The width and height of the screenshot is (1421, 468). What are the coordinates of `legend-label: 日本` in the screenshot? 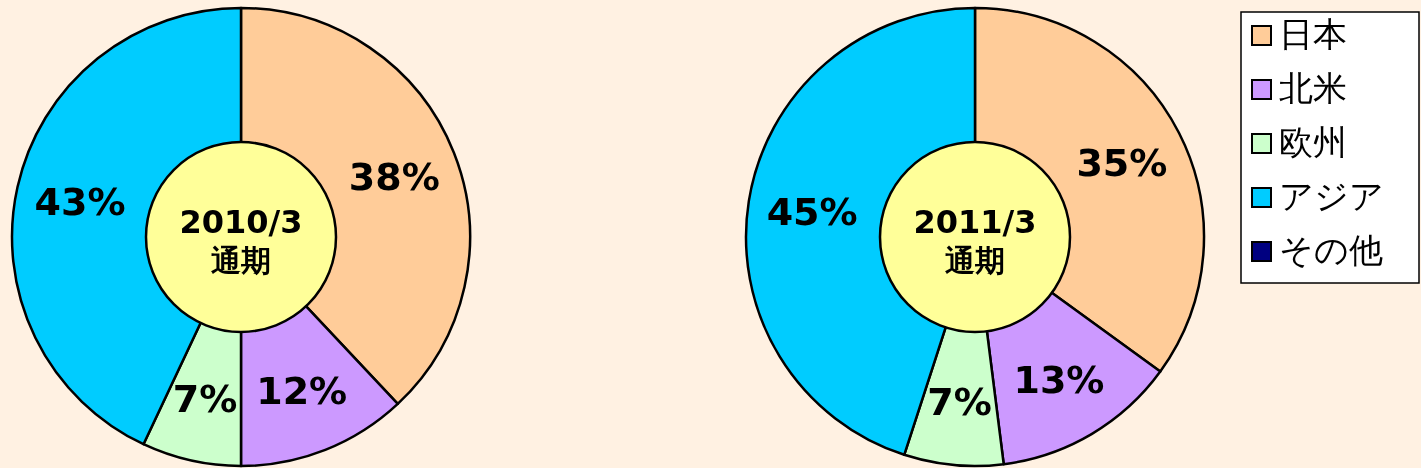 It's located at (1313, 34).